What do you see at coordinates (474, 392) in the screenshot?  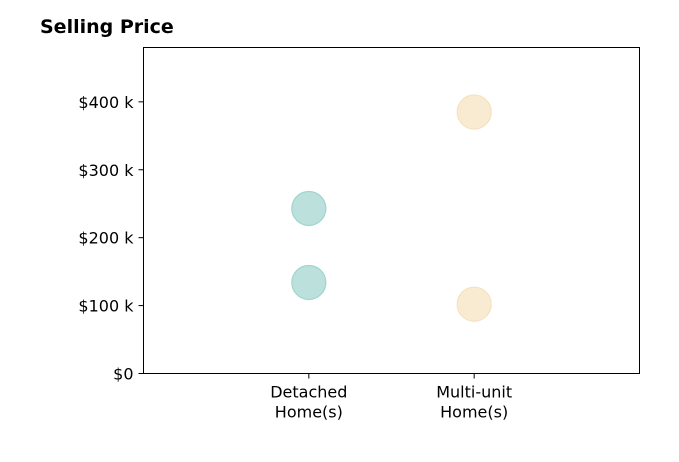 I see `x-tick-label: Multi-unit` at bounding box center [474, 392].